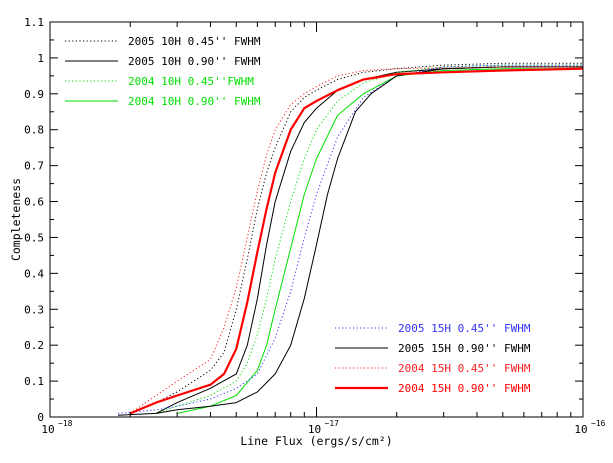 This screenshot has height=463, width=613. Describe the element at coordinates (34, 202) in the screenshot. I see `y-tick-label: 0.6` at that location.